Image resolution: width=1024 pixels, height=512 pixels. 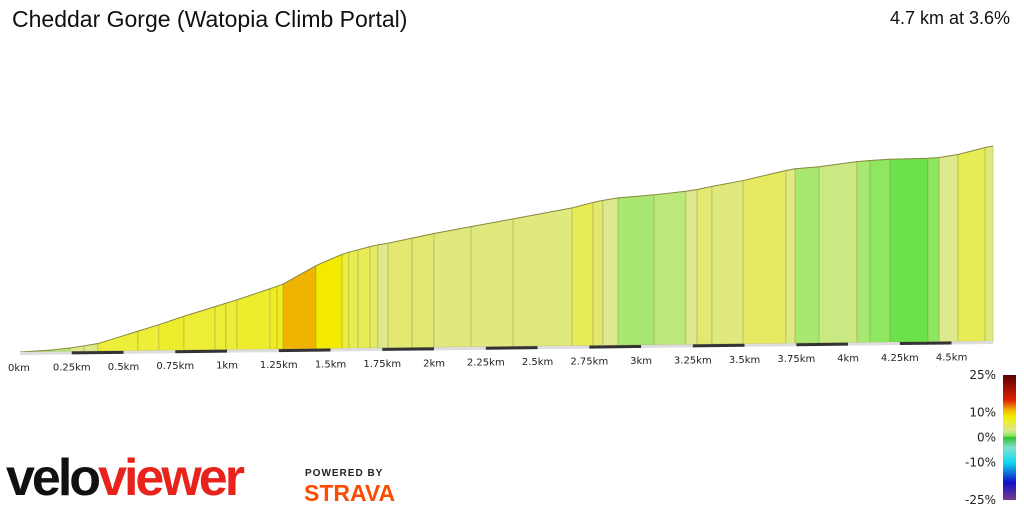 What do you see at coordinates (986, 438) in the screenshot?
I see `legend-label: 0%` at bounding box center [986, 438].